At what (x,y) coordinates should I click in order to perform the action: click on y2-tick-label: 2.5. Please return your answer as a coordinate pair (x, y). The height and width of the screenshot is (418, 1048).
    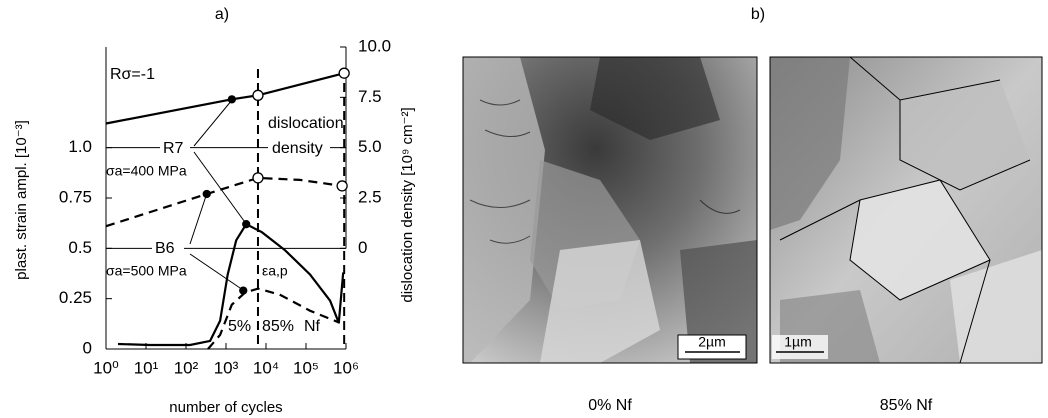
    Looking at the image, I should click on (370, 196).